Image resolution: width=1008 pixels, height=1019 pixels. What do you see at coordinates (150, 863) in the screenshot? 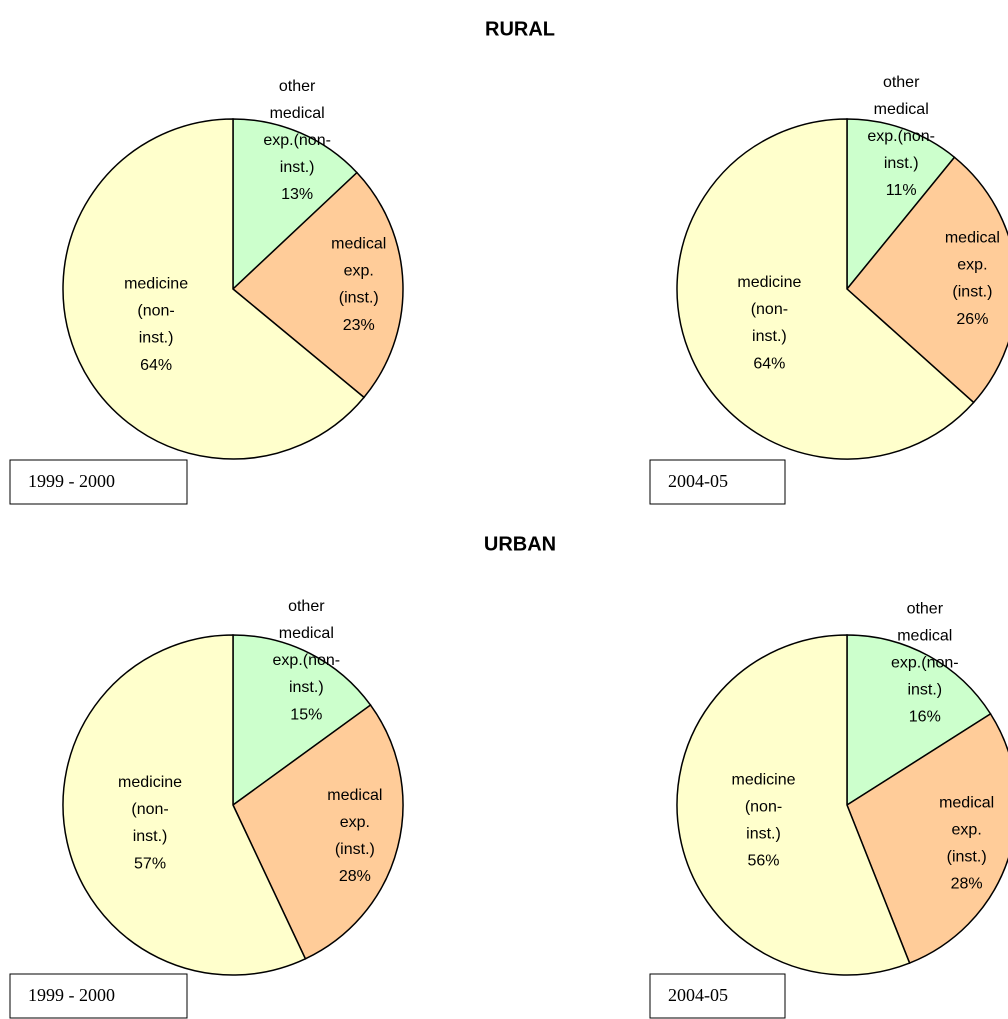
I see `slice-value-label: 57%` at bounding box center [150, 863].